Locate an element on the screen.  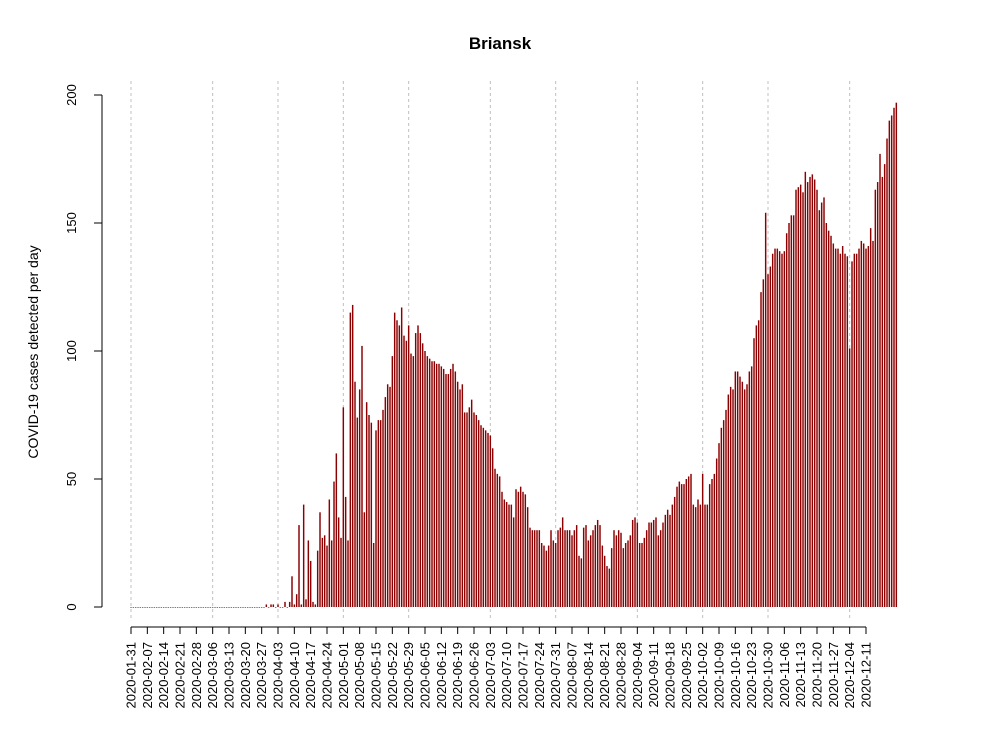
x-tick-label: 2020-02-14 is located at coordinates (163, 675).